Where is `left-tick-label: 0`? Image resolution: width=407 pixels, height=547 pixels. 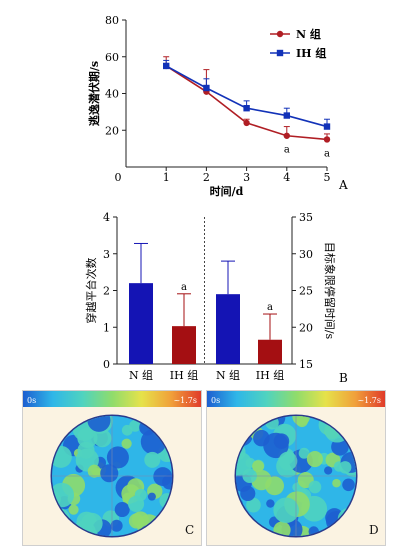
left-tick-label: 0 is located at coordinates (106, 364).